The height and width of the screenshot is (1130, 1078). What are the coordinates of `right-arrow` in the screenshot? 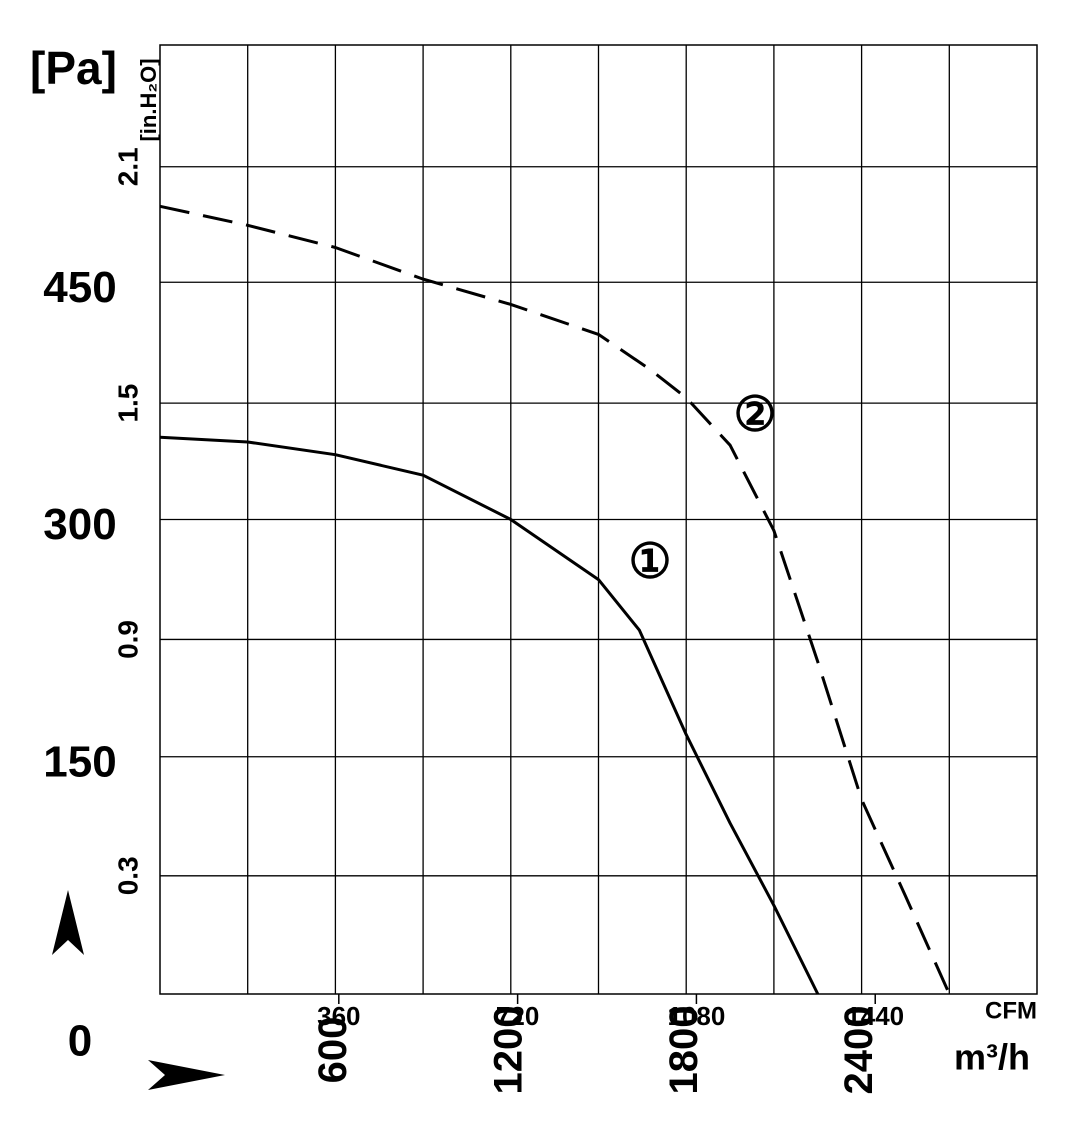 It's located at (186, 1075).